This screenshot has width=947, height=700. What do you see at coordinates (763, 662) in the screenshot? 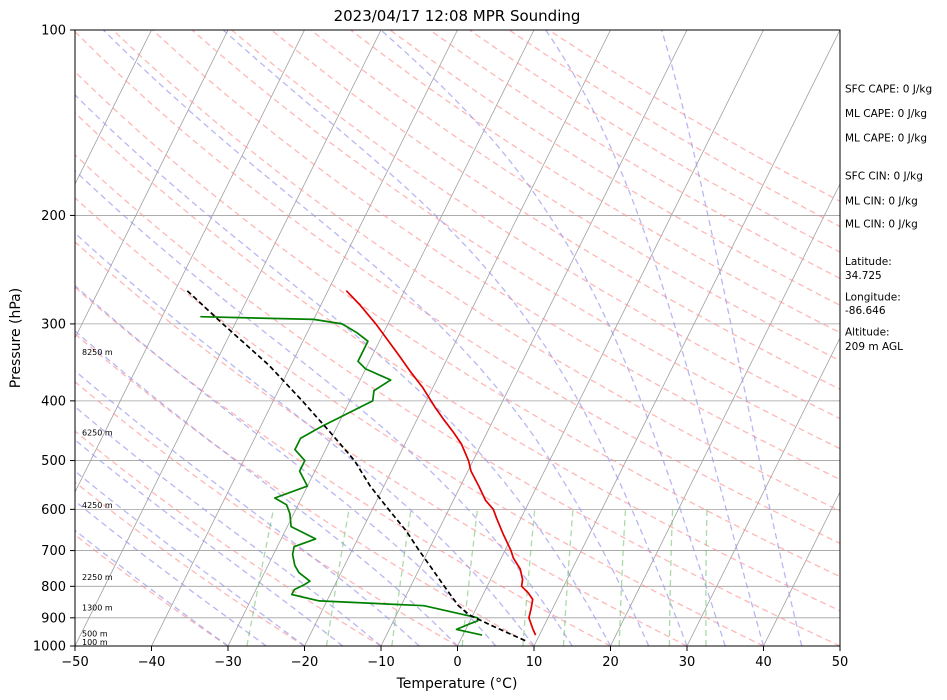
I see `x-tick-label: 40` at bounding box center [763, 662].